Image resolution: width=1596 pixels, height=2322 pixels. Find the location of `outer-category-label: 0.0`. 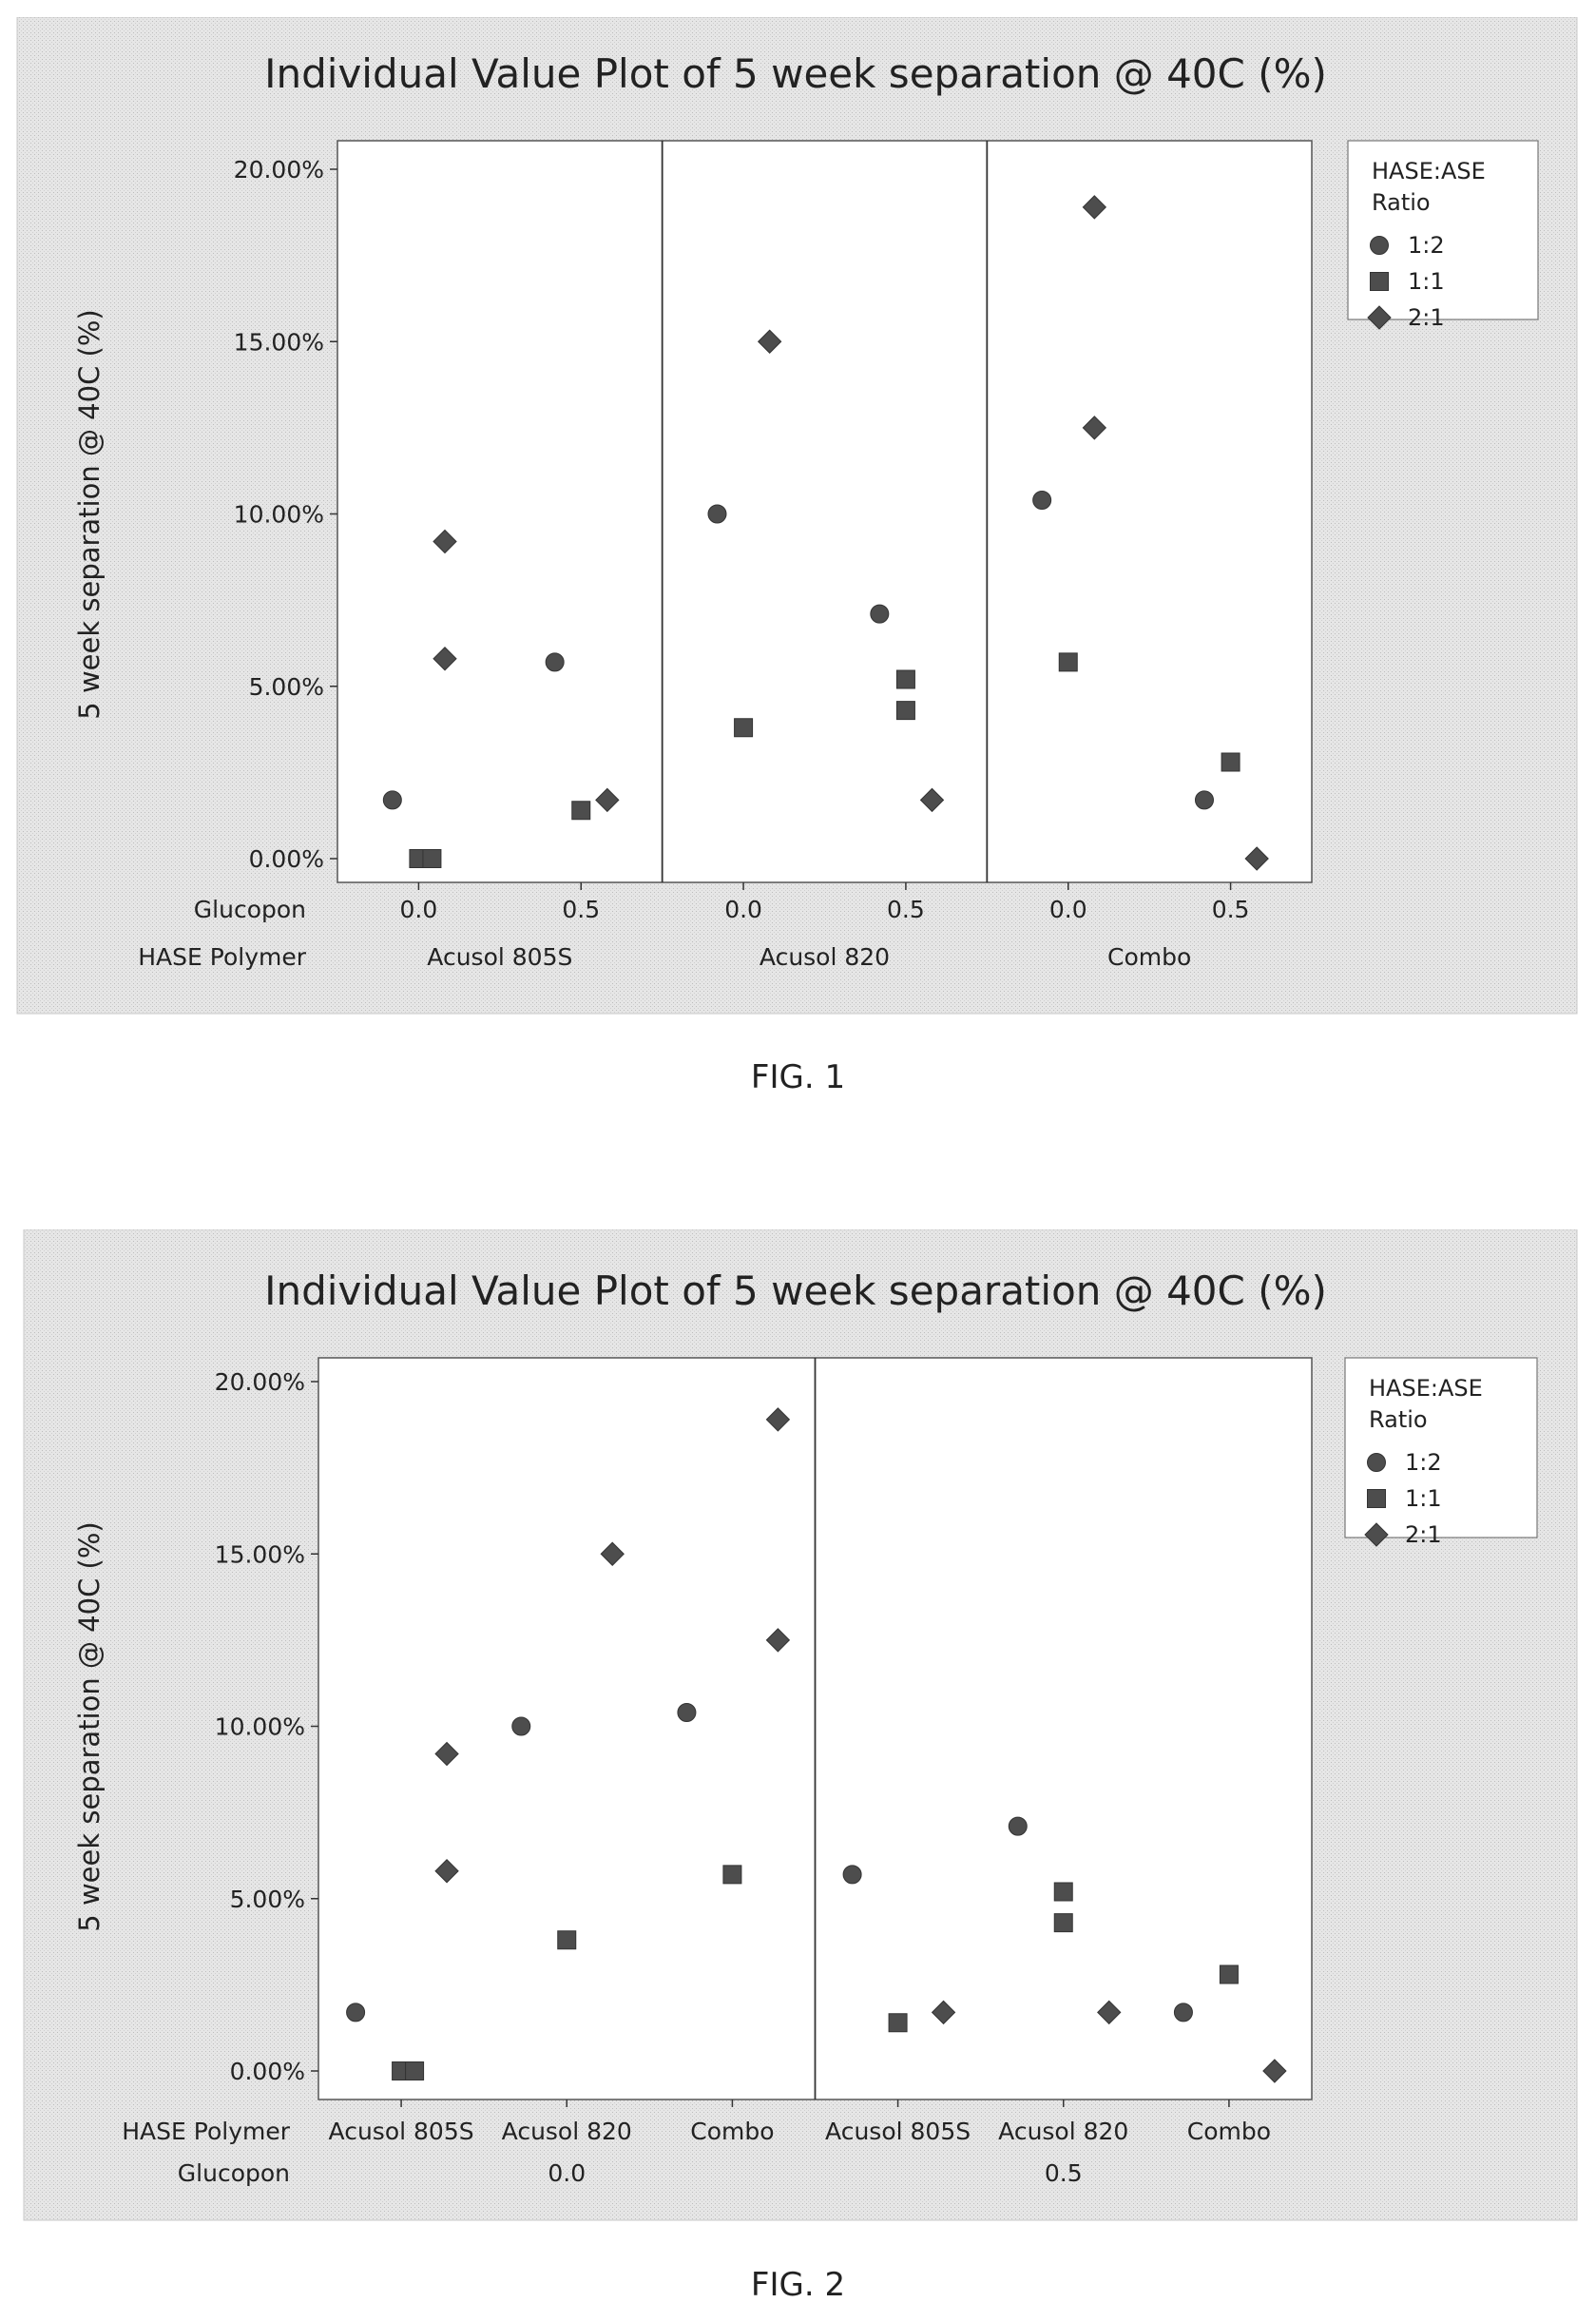

outer-category-label: 0.0 is located at coordinates (567, 2173).